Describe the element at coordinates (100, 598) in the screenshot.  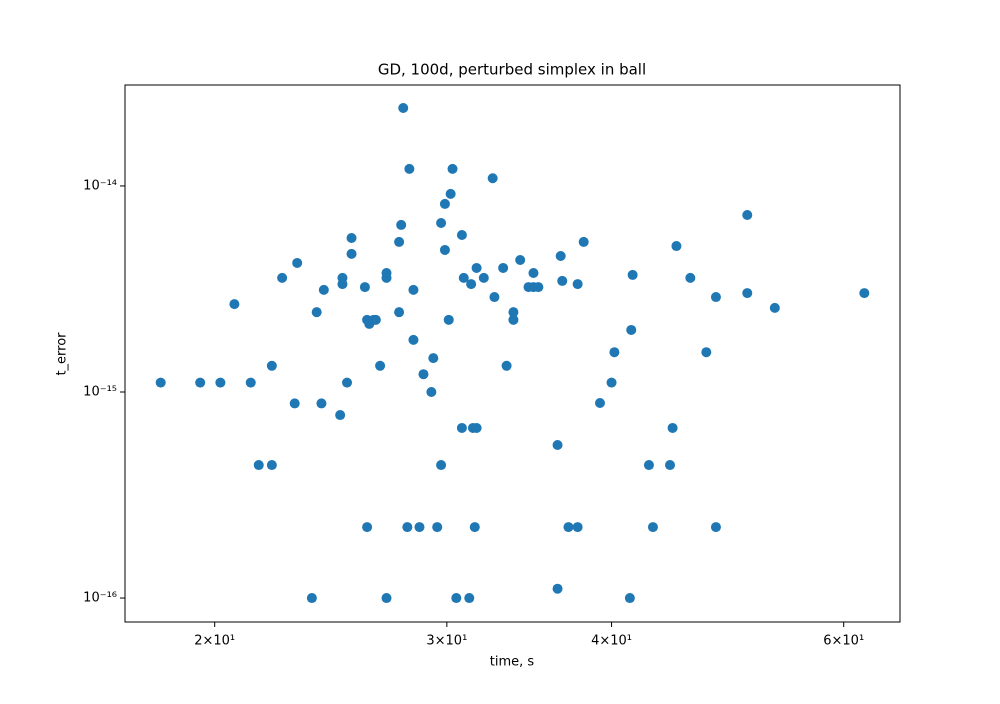
I see `y-tick-label: 10⁻¹⁶` at that location.